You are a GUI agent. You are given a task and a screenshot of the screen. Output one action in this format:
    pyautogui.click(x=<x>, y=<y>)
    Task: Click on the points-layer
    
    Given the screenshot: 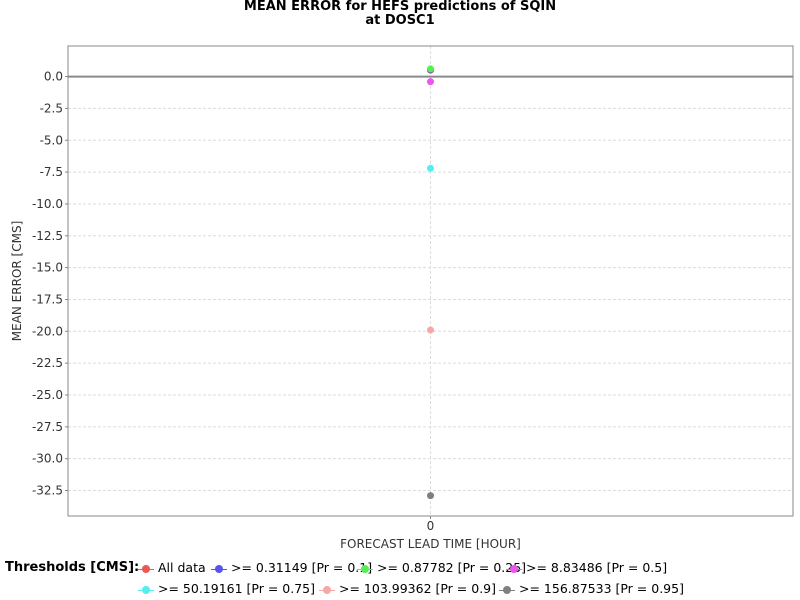 What is the action you would take?
    pyautogui.click(x=430, y=282)
    